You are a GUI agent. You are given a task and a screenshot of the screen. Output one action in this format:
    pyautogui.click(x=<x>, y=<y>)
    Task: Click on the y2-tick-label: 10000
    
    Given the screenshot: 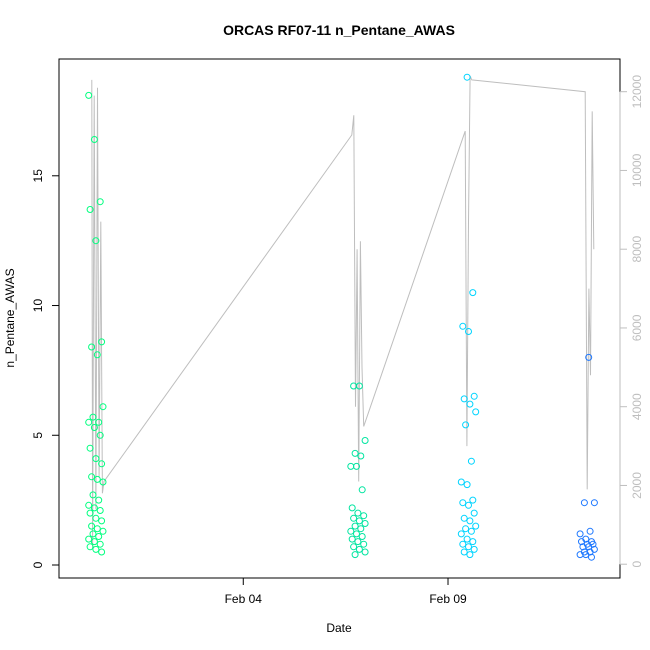 What is the action you would take?
    pyautogui.click(x=637, y=170)
    